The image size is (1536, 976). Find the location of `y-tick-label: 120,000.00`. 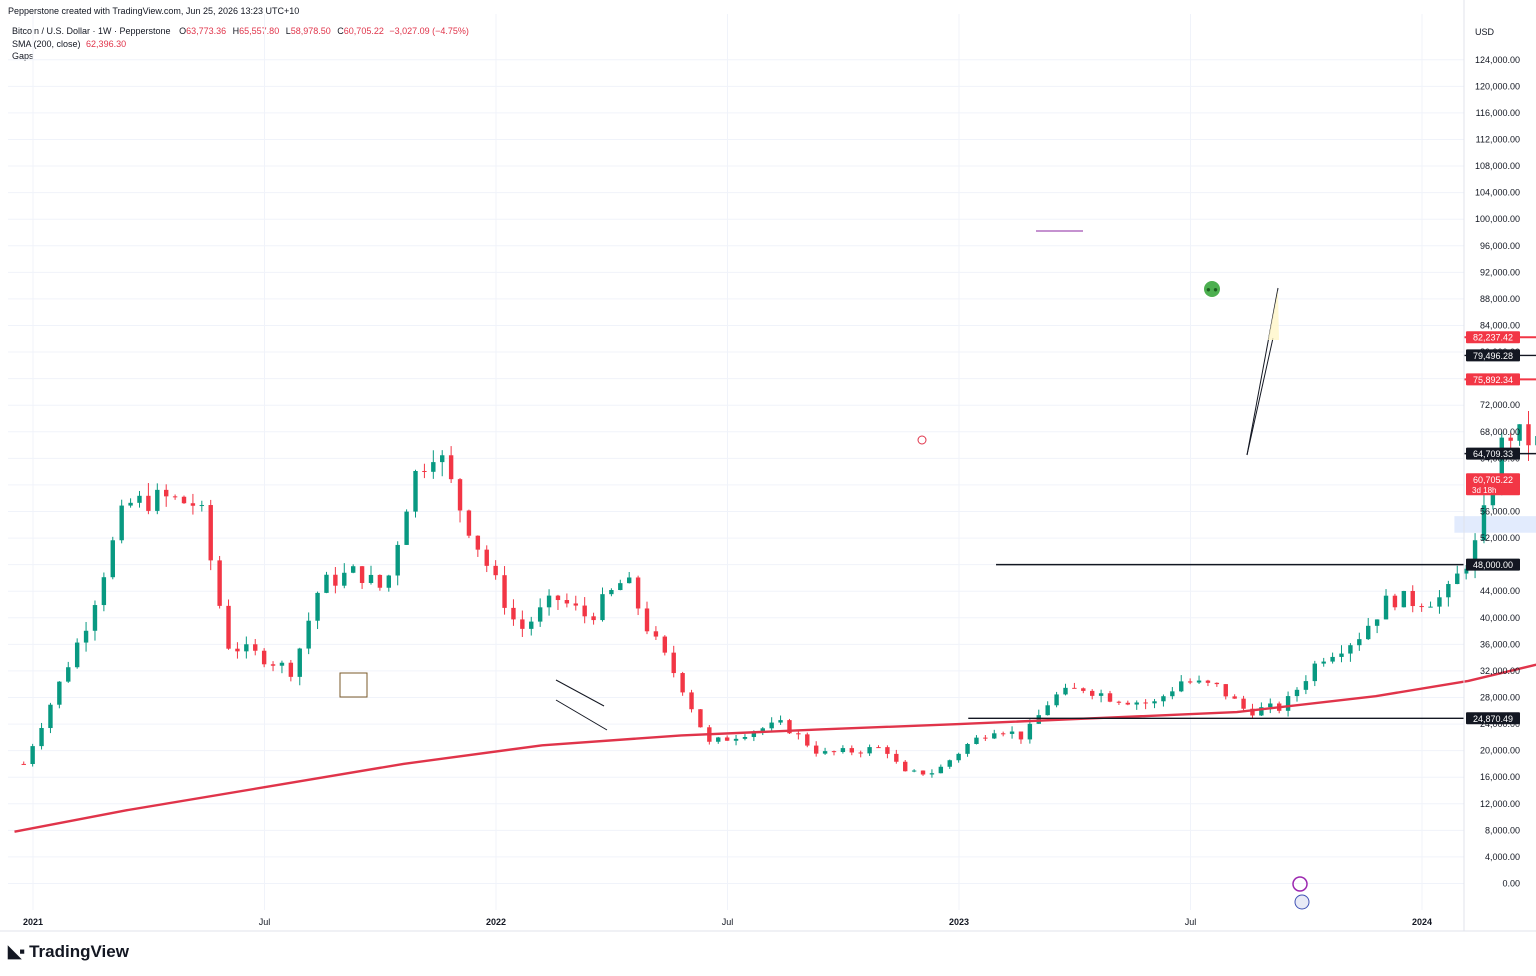

y-tick-label: 120,000.00 is located at coordinates (1497, 86).